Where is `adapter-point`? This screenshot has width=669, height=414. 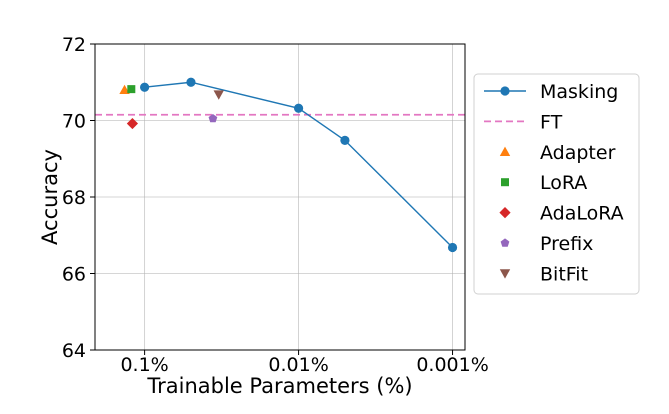 adapter-point is located at coordinates (124, 89).